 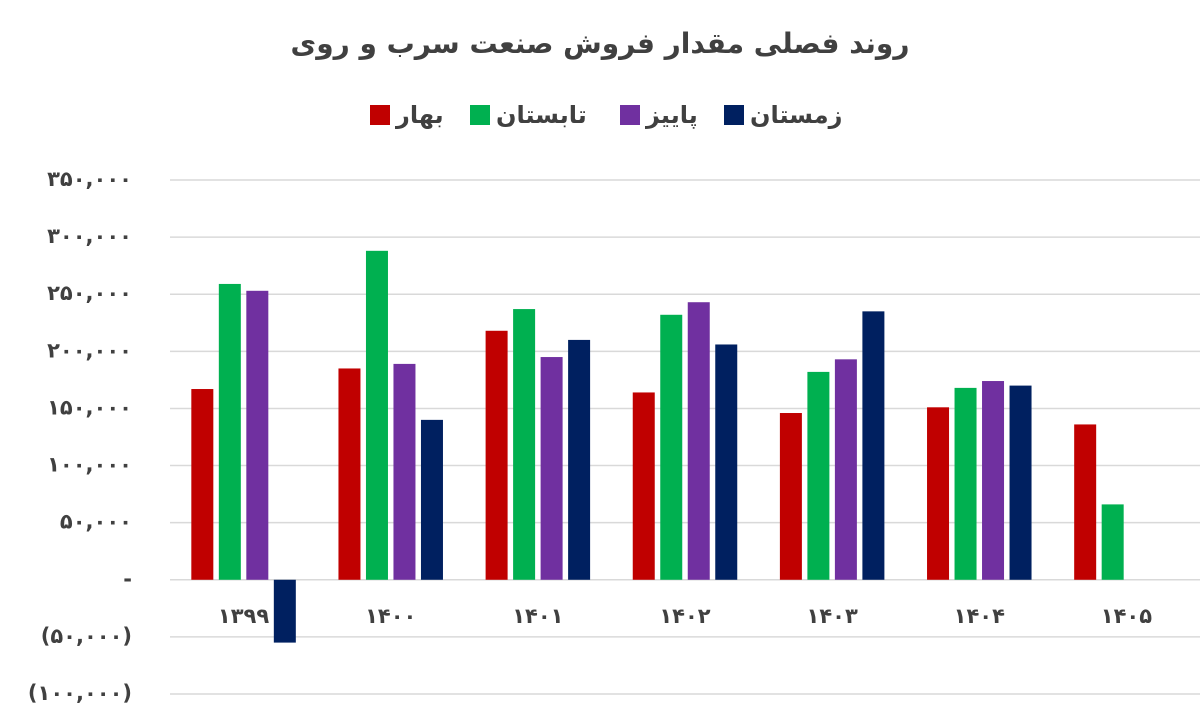 I want to click on y-tick-label: ۱۵۰,۰۰۰, so click(x=89, y=407).